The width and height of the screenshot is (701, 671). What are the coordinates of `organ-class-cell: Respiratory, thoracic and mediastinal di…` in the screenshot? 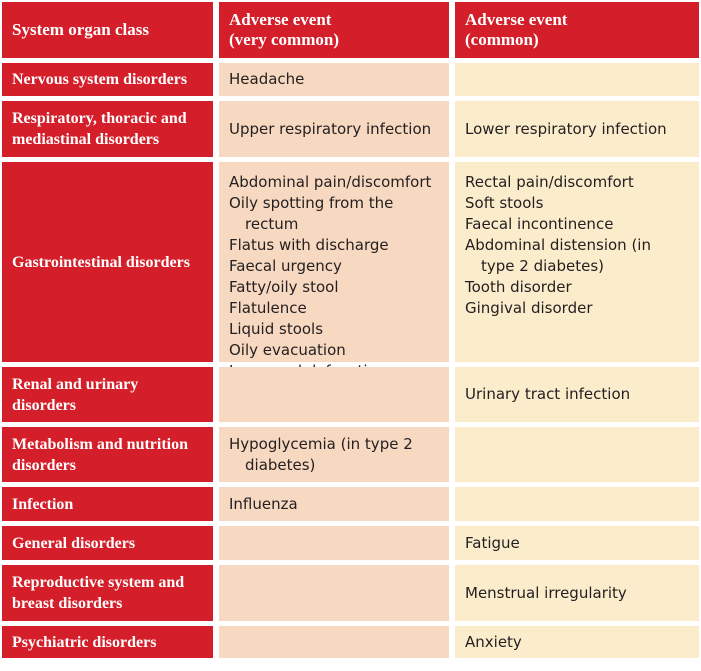 It's located at (107, 129).